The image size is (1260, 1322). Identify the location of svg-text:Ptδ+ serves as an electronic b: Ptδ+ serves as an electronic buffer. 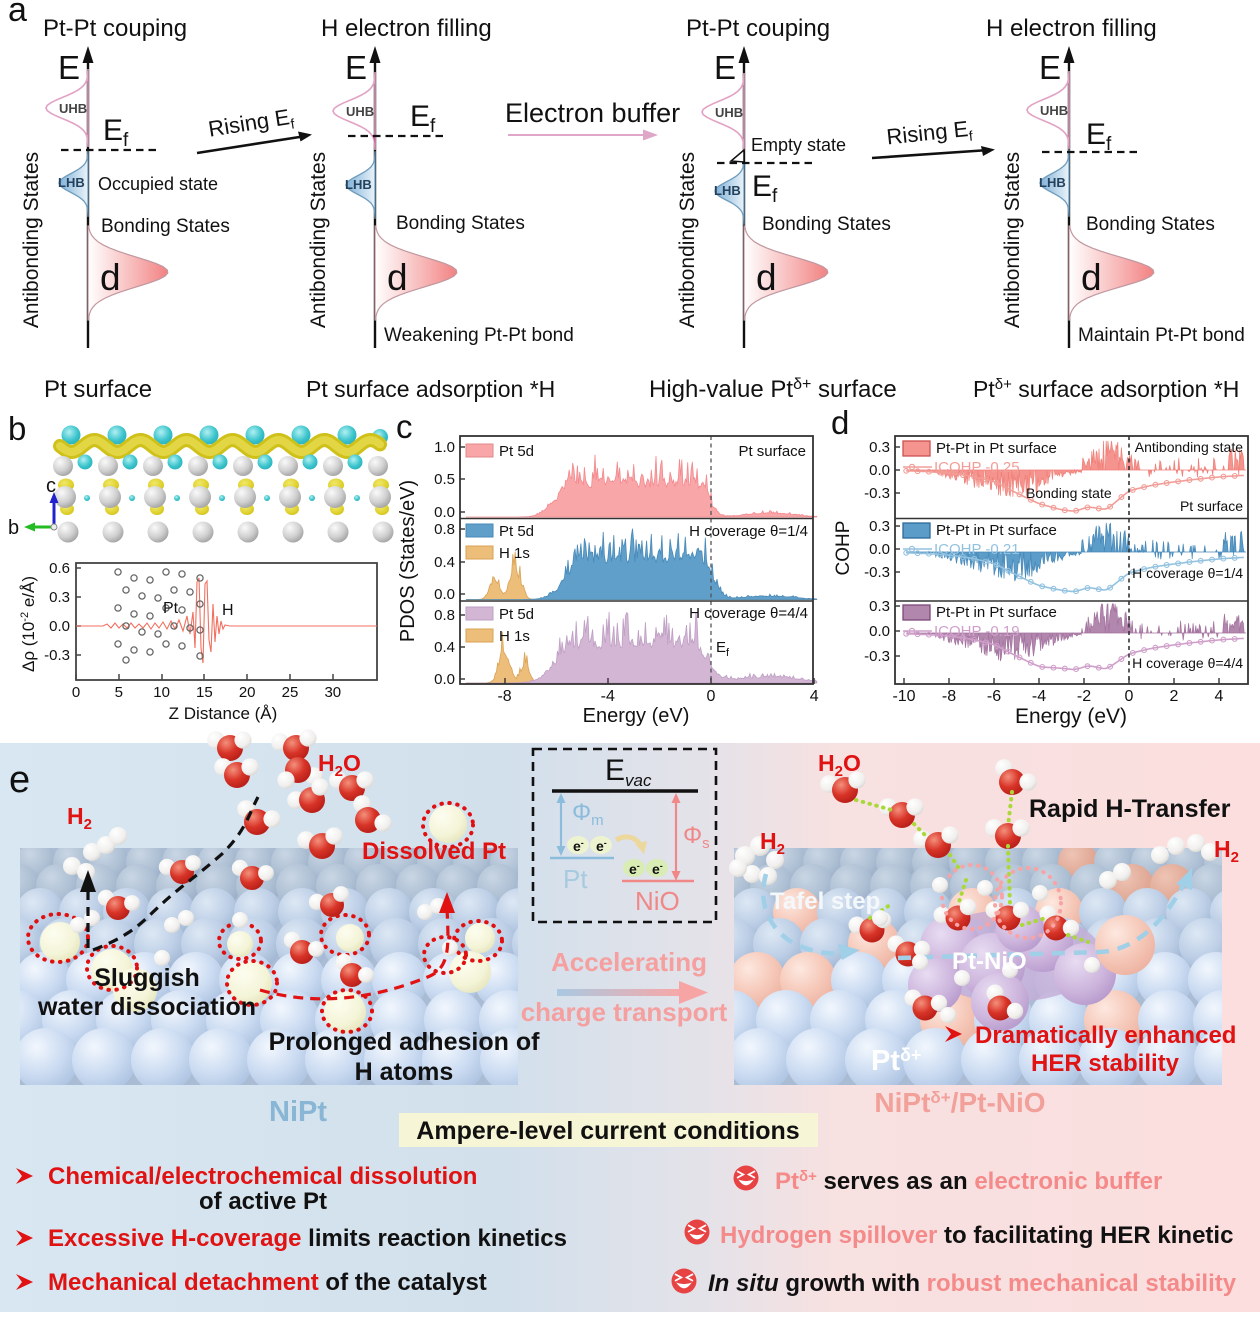
(968, 1181).